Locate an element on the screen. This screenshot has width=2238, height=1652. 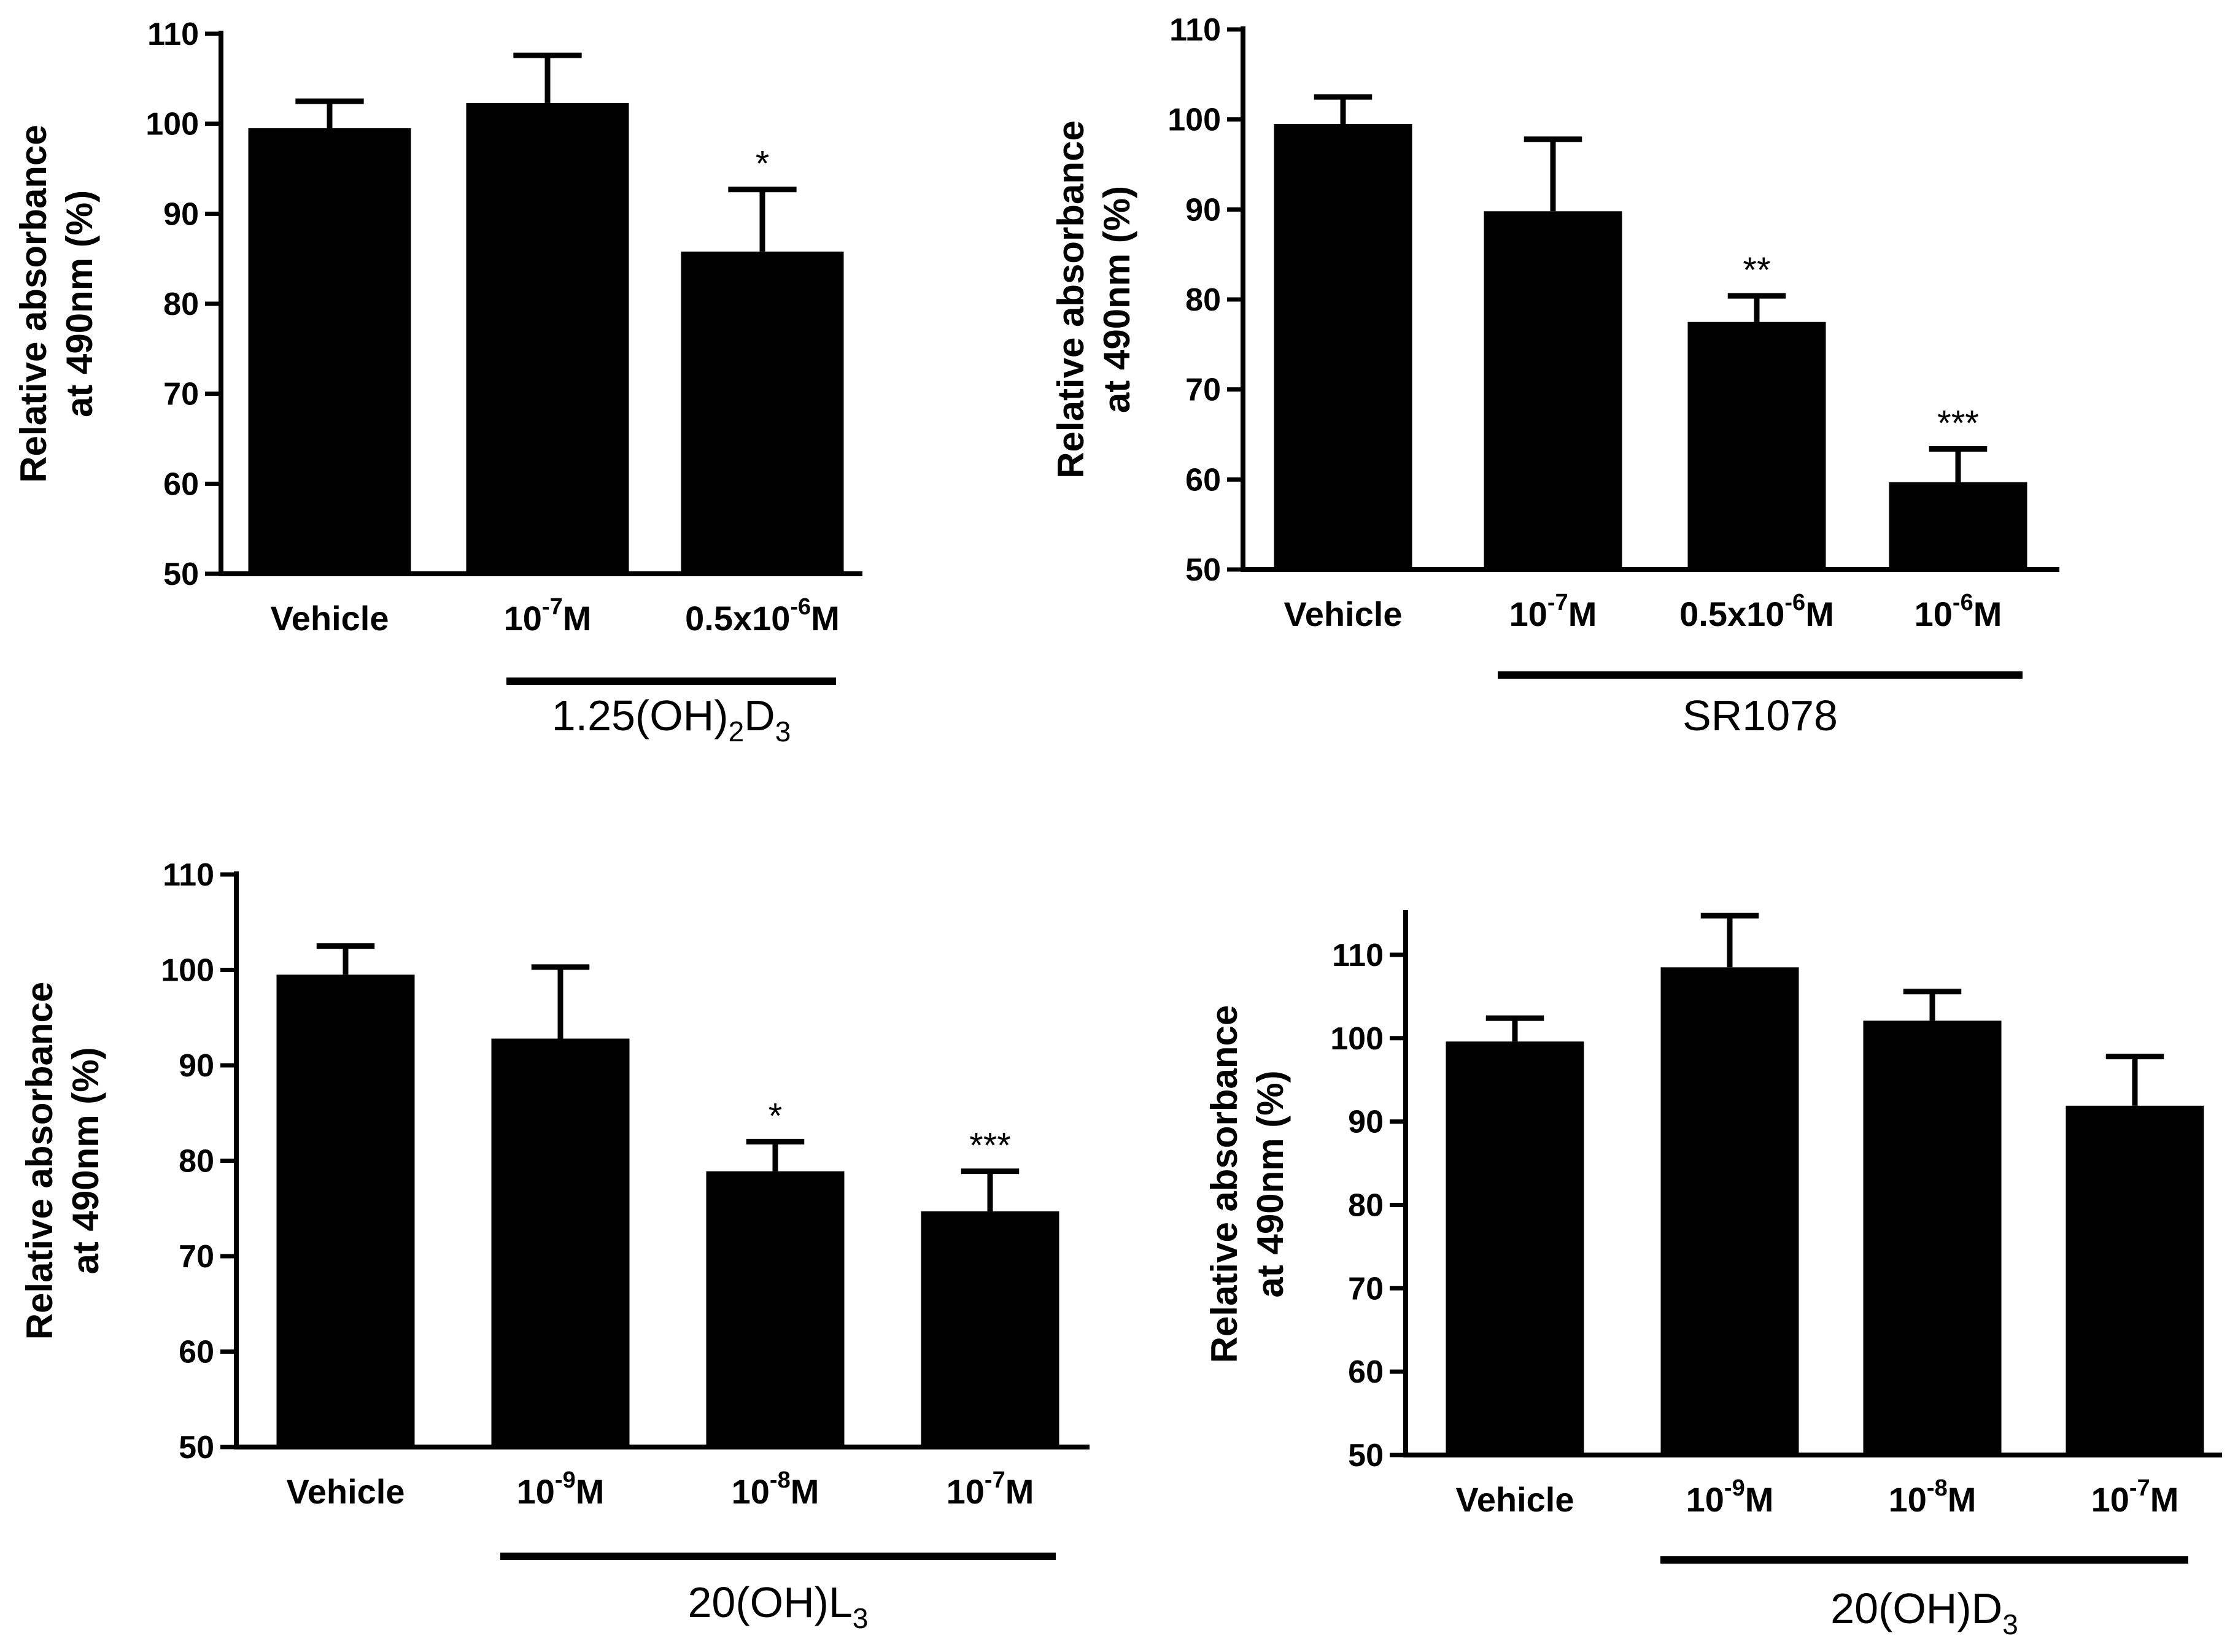
significance-label: ** is located at coordinates (1756, 270).